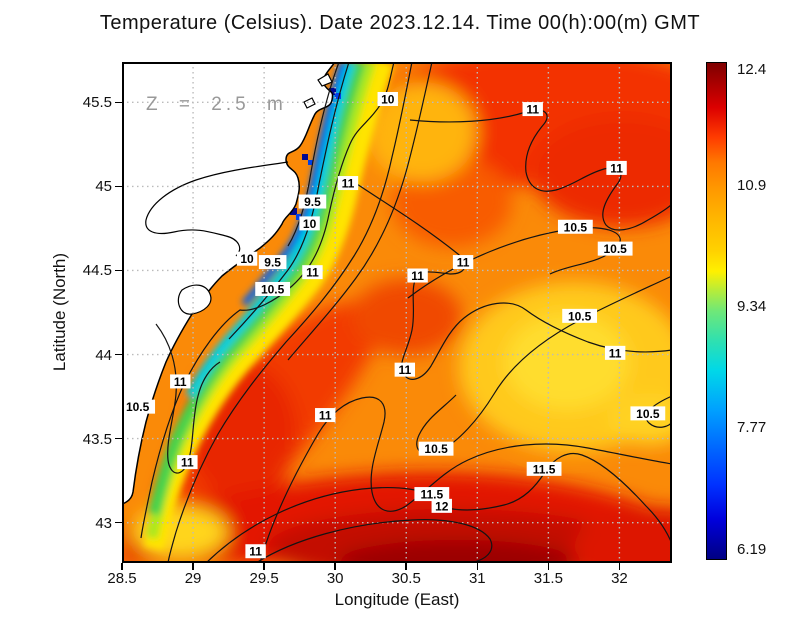 This screenshot has width=800, height=618. I want to click on depth-annotation: Z = 2.5 m, so click(216, 104).